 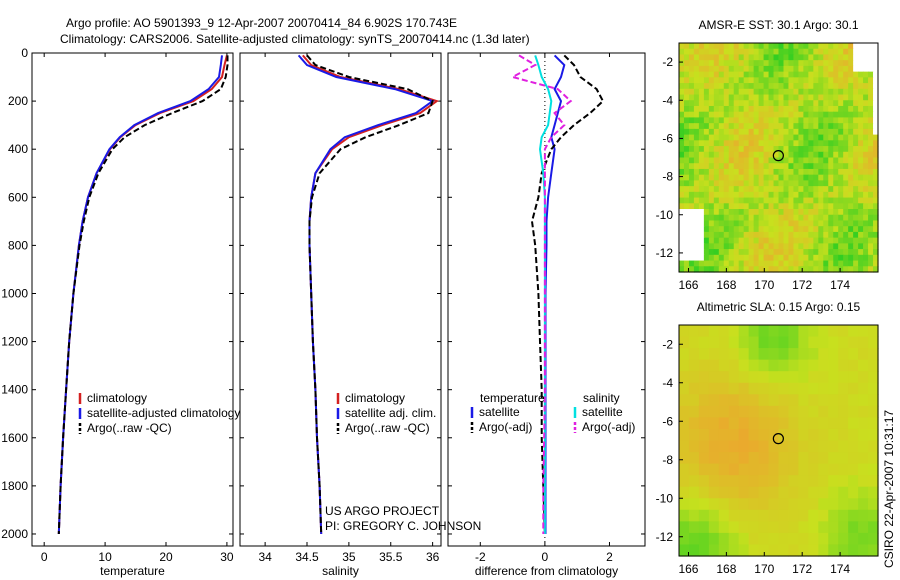 I want to click on sla_map-xtick-label: 168, so click(x=726, y=569).